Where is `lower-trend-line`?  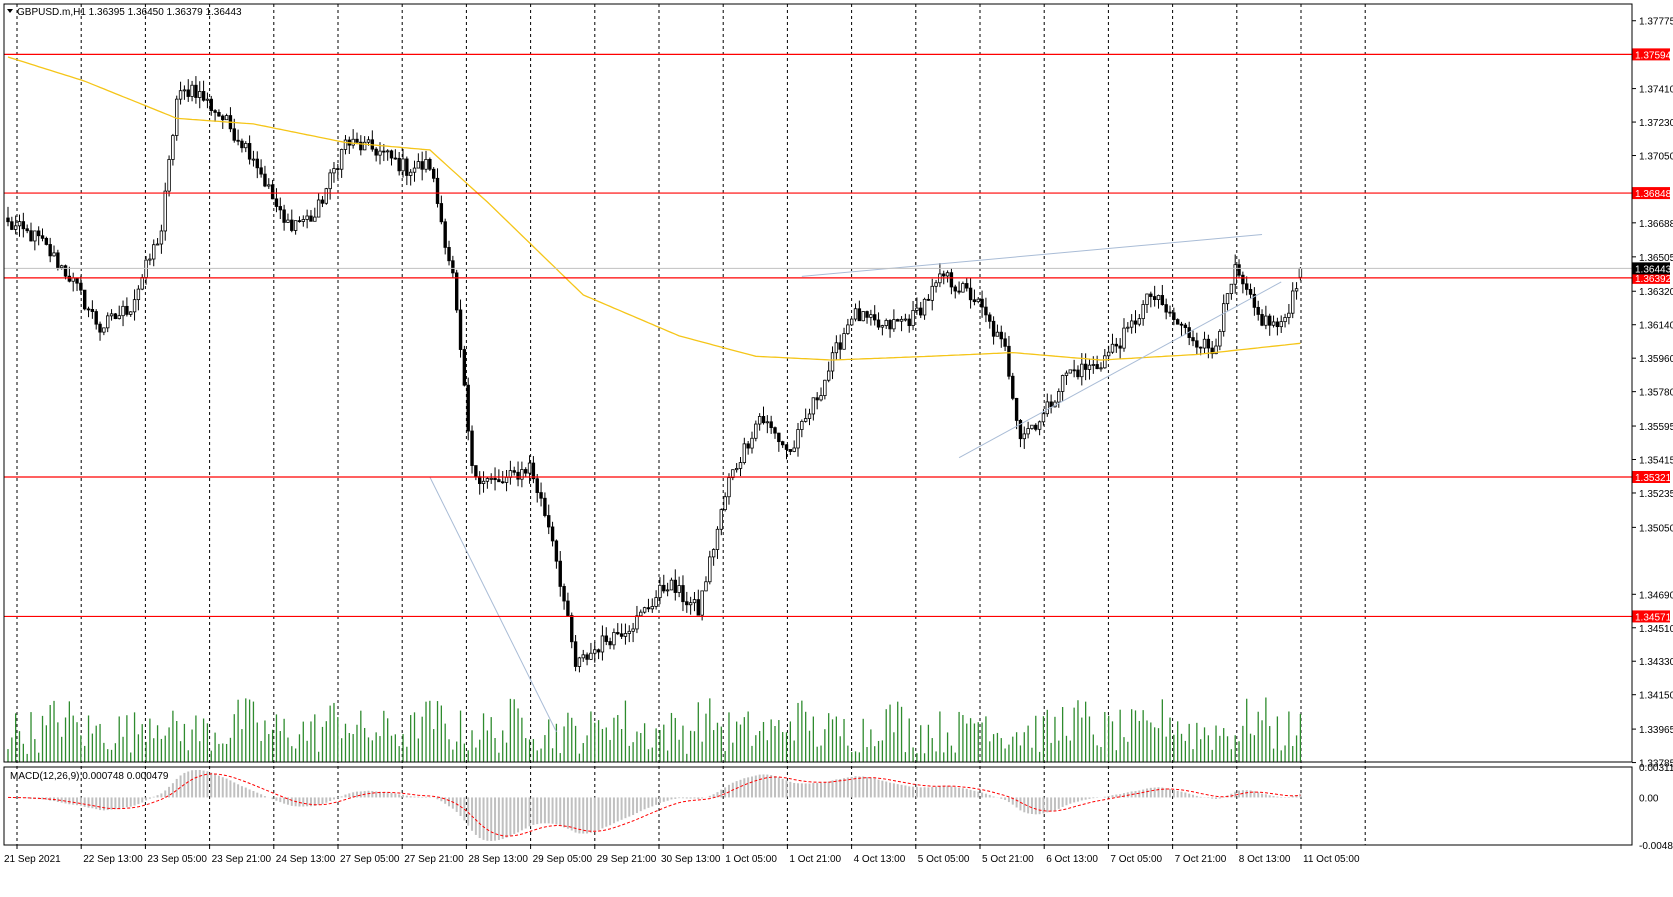 lower-trend-line is located at coordinates (1120, 370).